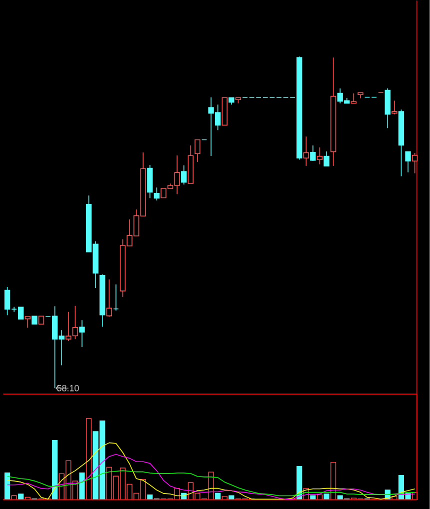  I want to click on annotation: 58.10, so click(68, 388).